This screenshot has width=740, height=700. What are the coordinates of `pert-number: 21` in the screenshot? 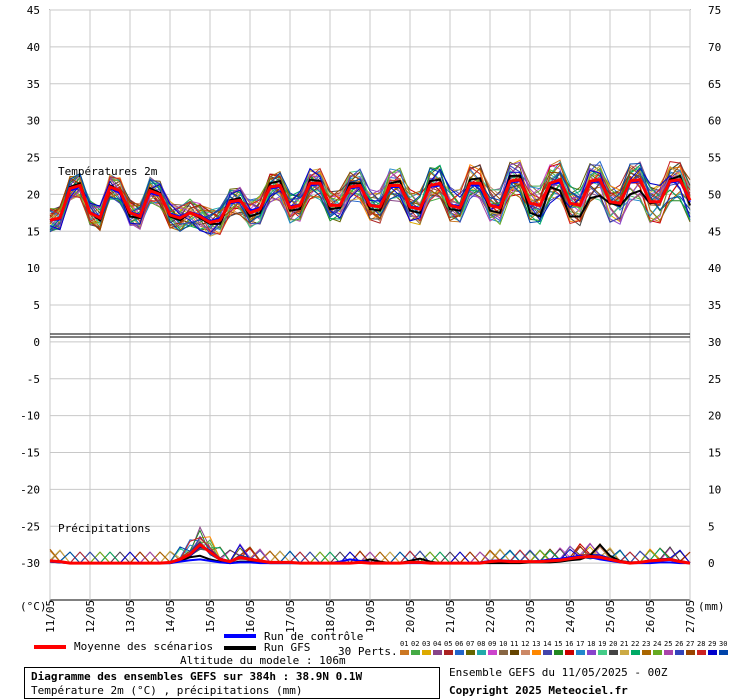 It's located at (624, 644).